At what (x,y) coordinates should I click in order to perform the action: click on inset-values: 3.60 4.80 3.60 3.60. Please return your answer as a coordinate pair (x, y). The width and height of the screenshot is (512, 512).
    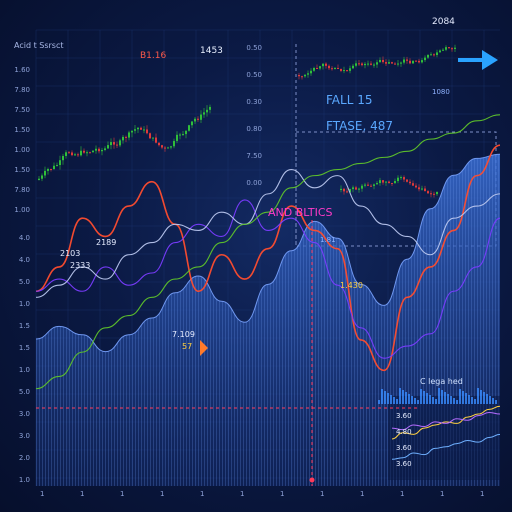
    Looking at the image, I should click on (404, 440).